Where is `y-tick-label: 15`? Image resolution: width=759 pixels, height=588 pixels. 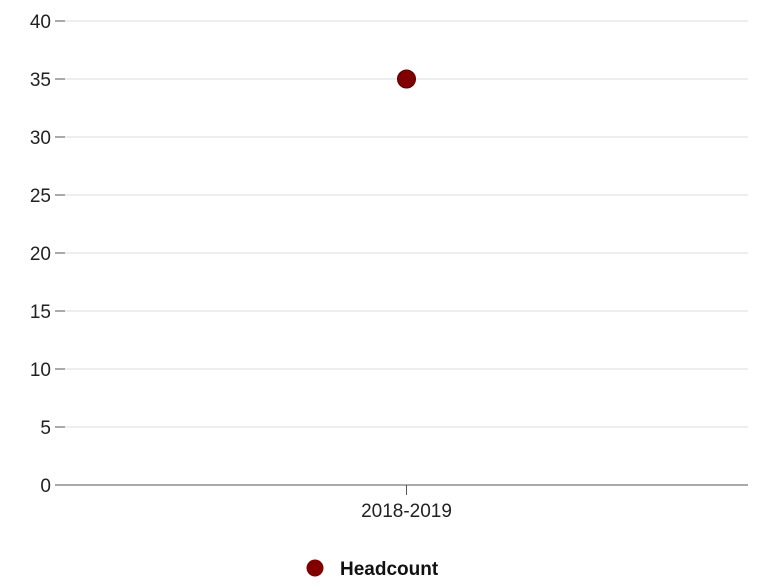 y-tick-label: 15 is located at coordinates (40, 312).